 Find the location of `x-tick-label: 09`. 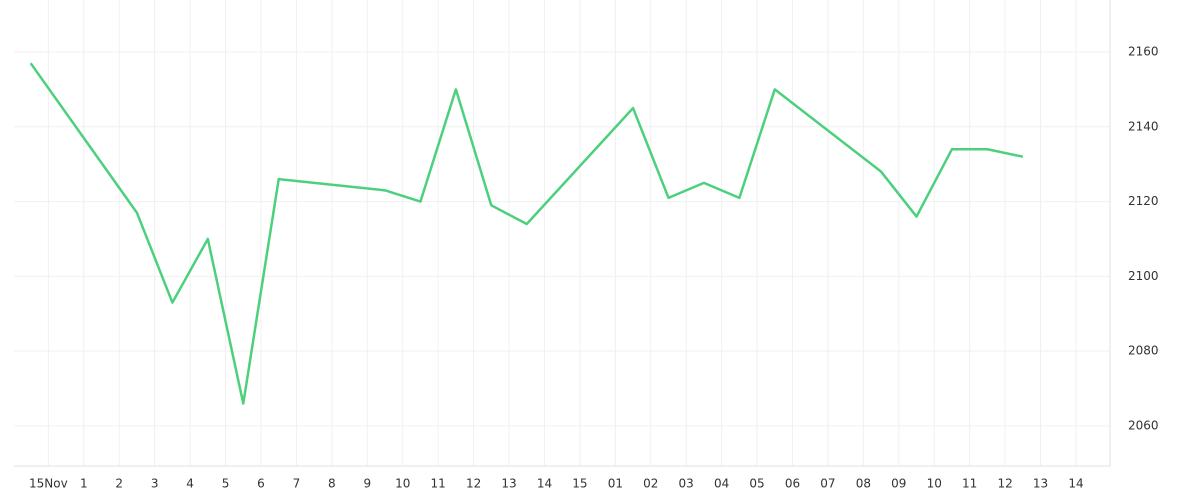

x-tick-label: 09 is located at coordinates (898, 484).